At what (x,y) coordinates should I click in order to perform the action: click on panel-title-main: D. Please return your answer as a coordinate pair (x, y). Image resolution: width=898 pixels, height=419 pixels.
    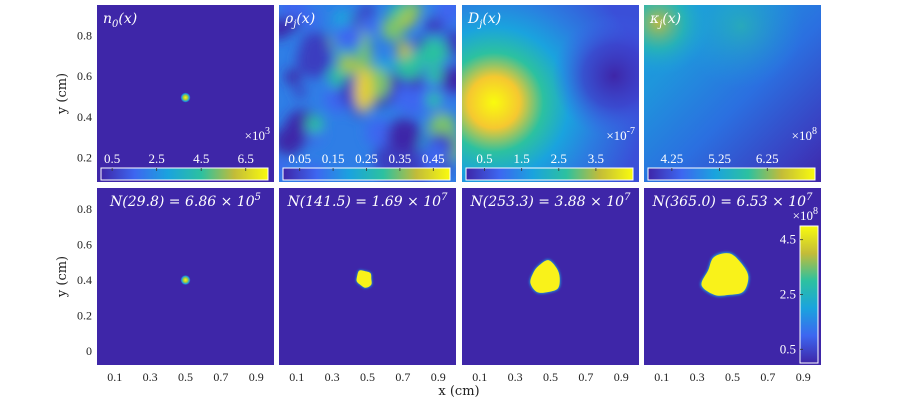
    Looking at the image, I should click on (473, 19).